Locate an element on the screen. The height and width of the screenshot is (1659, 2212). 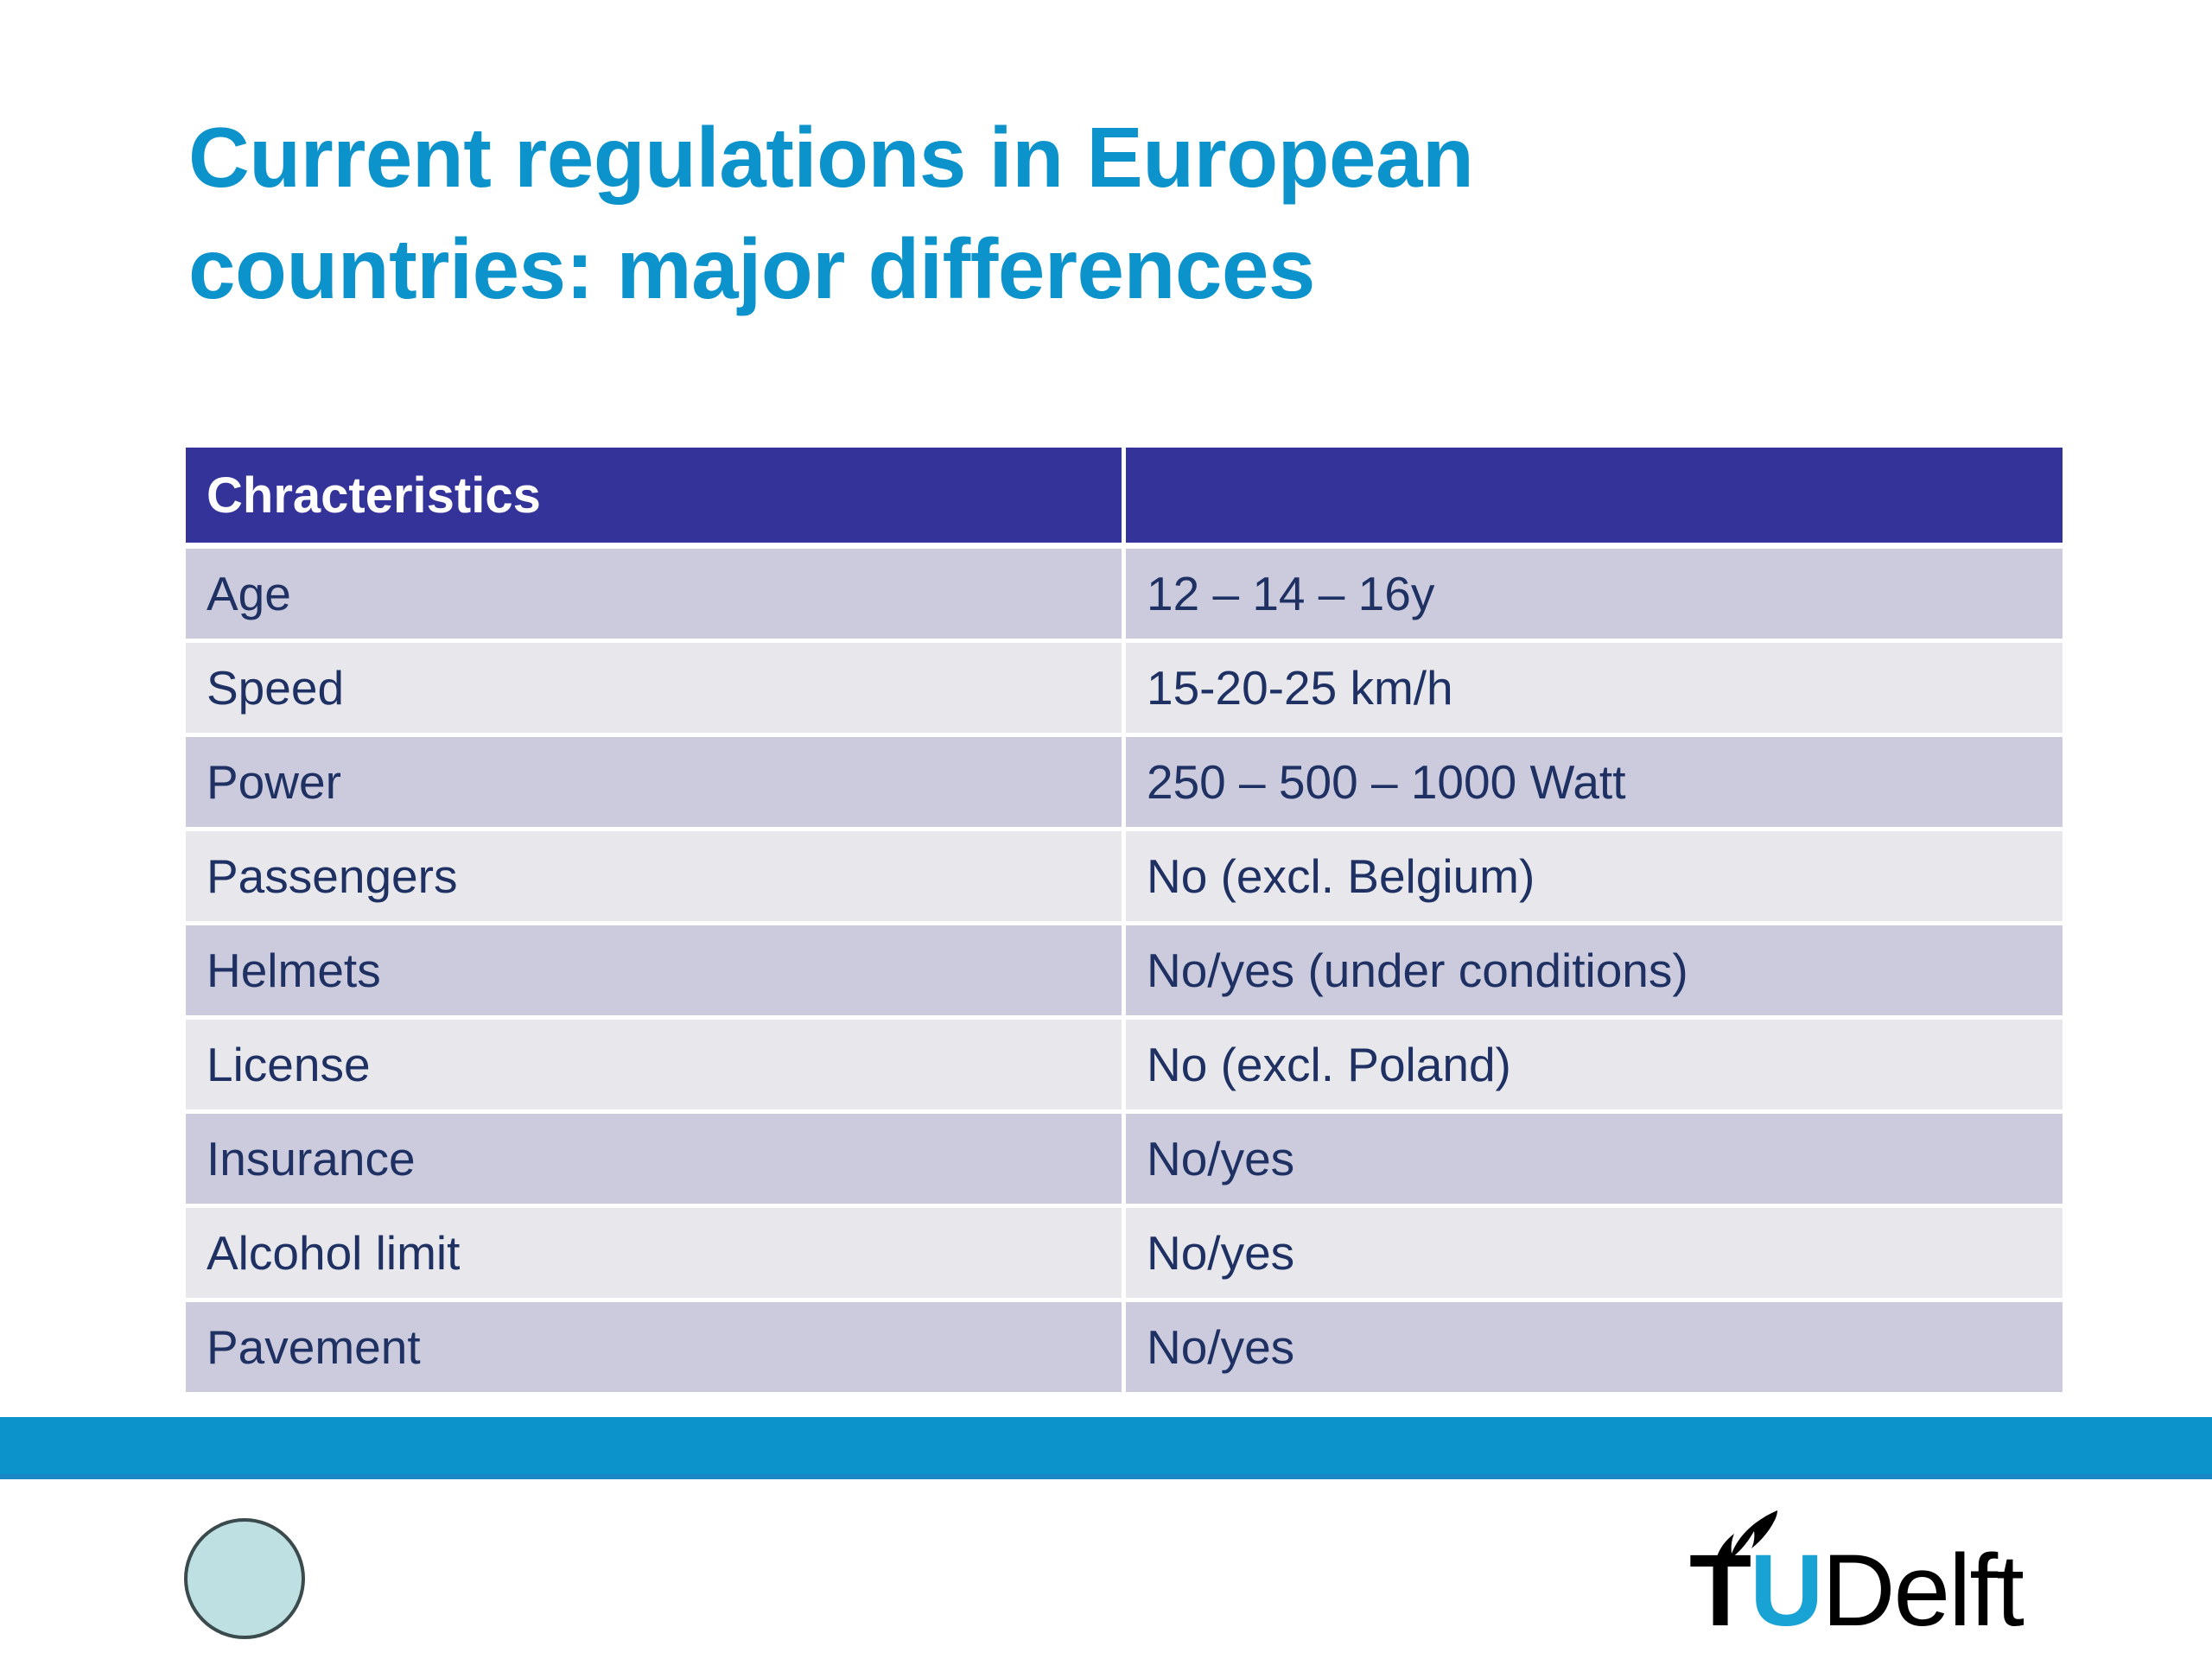
cell-value: 250 – 500 – 1000 Watt is located at coordinates (1594, 784).